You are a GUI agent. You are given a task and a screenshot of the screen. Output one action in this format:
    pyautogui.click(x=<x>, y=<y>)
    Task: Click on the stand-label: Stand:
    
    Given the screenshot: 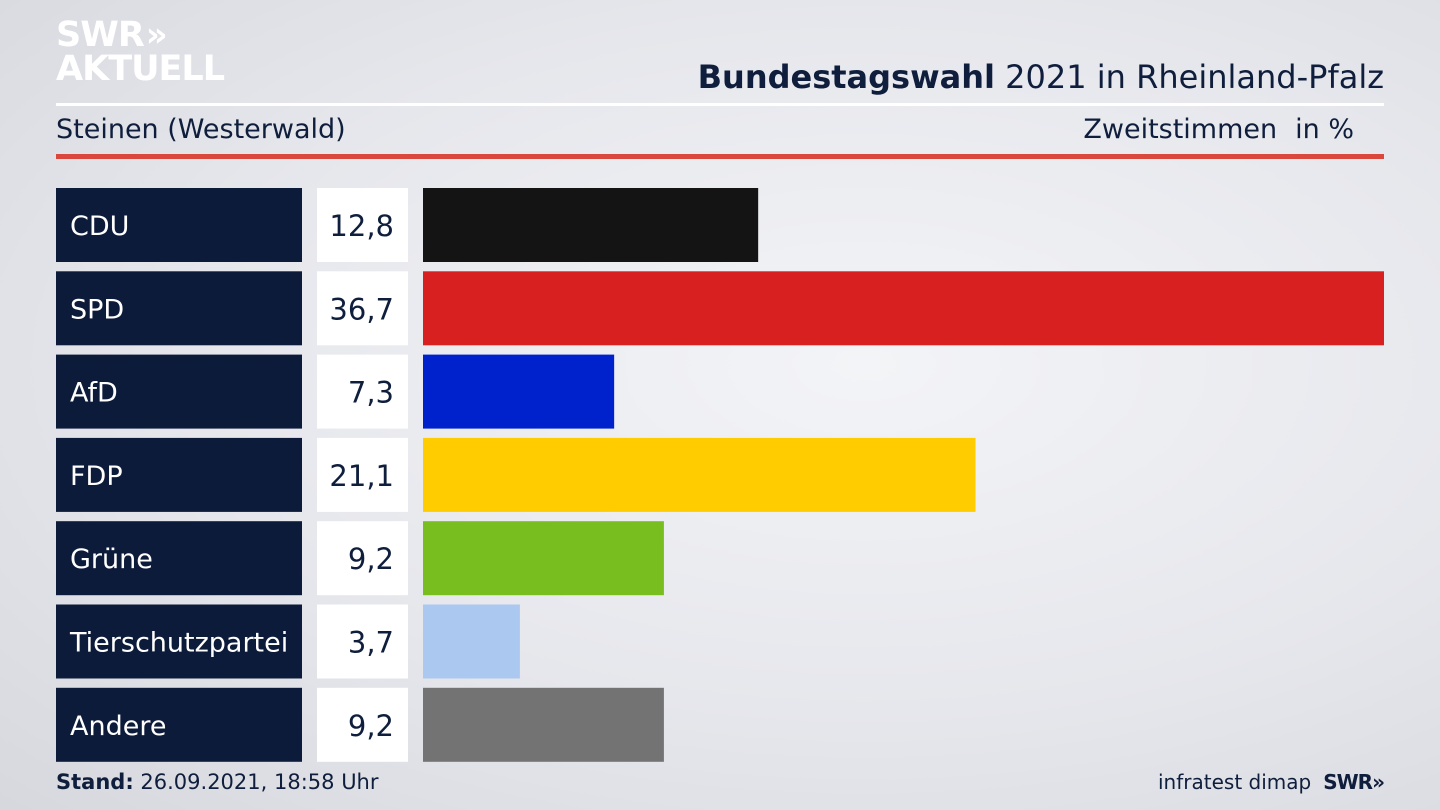 What is the action you would take?
    pyautogui.click(x=95, y=782)
    